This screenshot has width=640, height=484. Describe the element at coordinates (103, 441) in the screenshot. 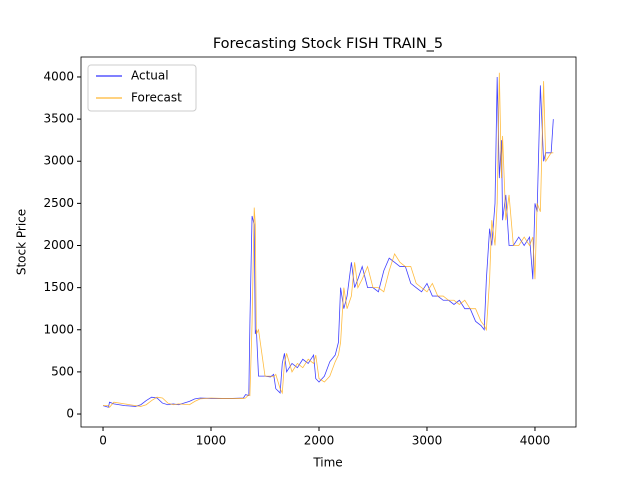

I see `x-tick-label: 0` at that location.